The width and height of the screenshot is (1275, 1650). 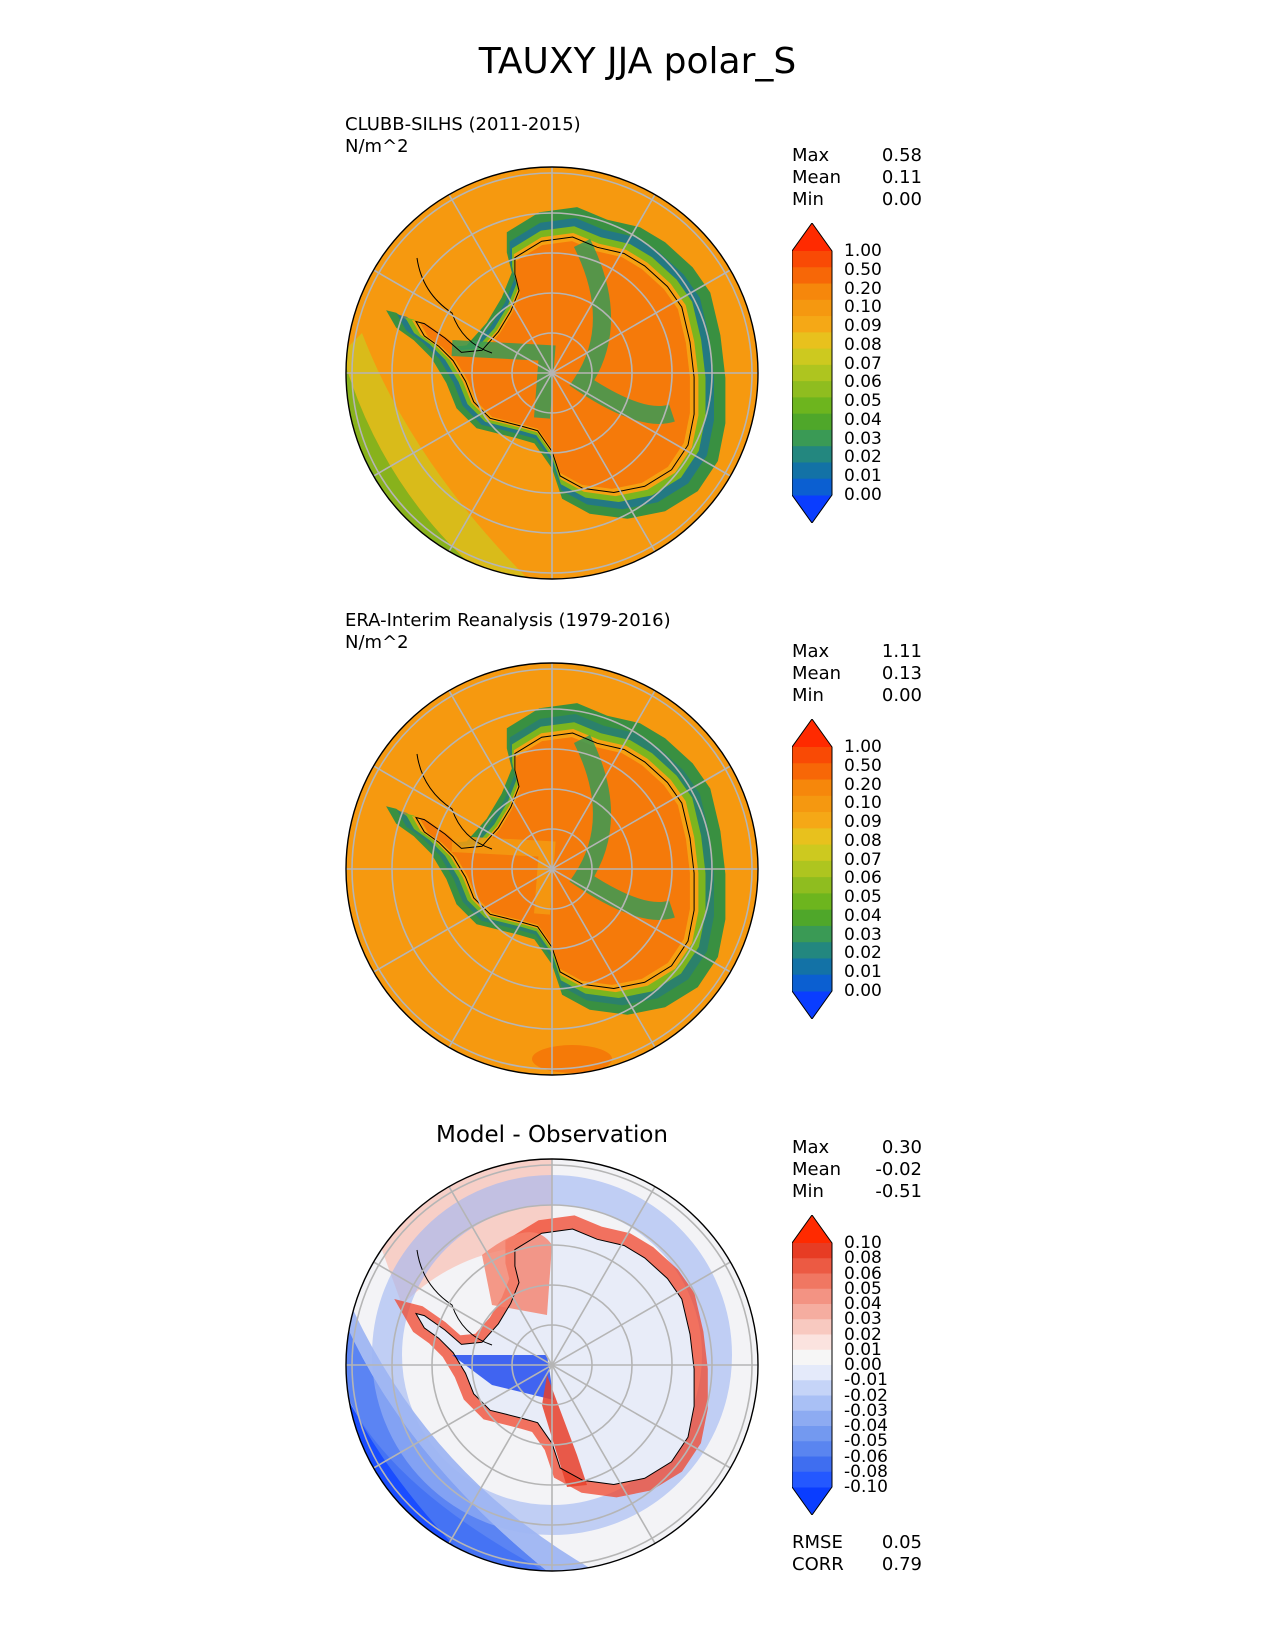 I want to click on panel-1-units: N/m^2, so click(x=377, y=146).